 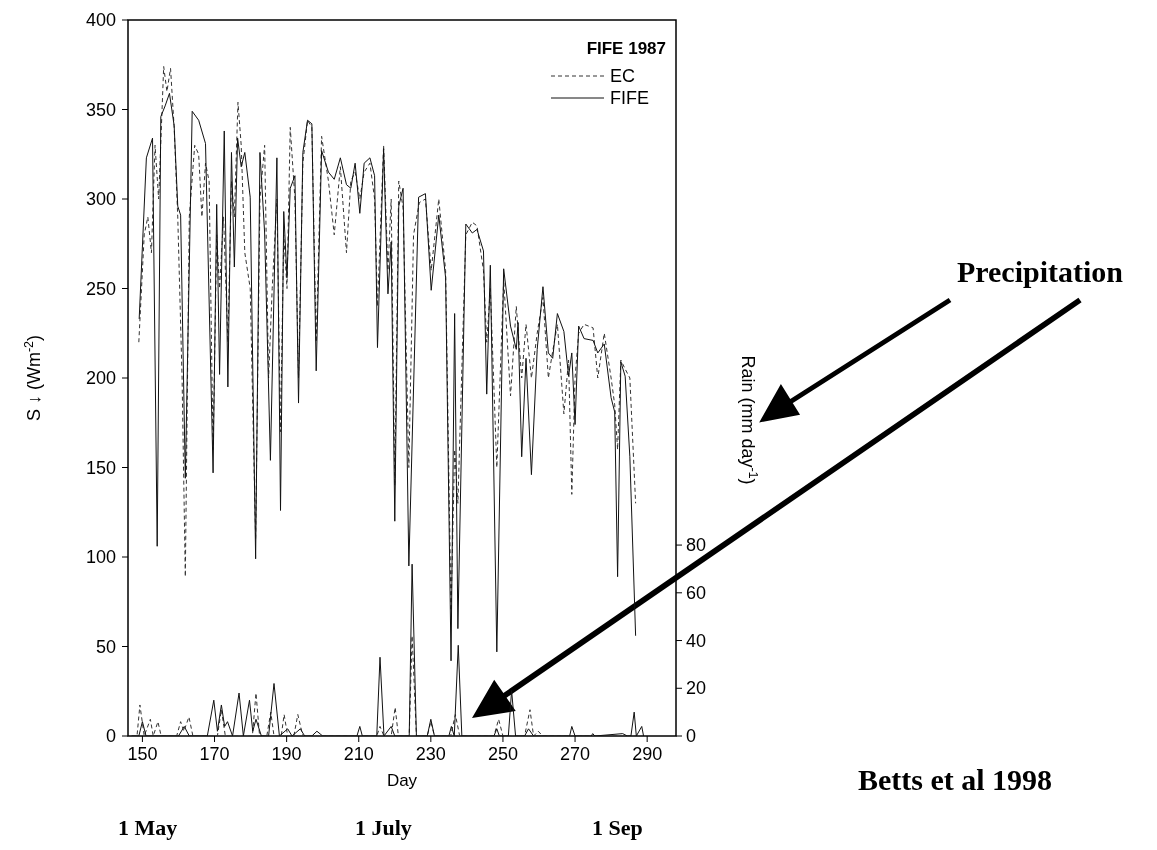 What do you see at coordinates (100, 288) in the screenshot?
I see `y-tick-label: 250` at bounding box center [100, 288].